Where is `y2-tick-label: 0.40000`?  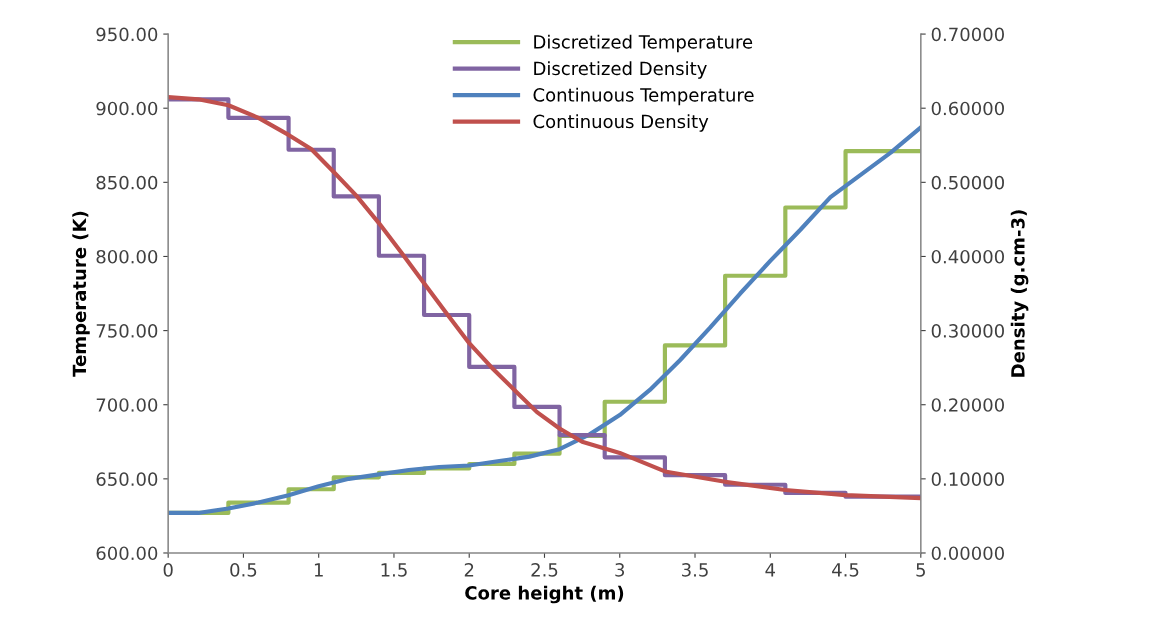 y2-tick-label: 0.40000 is located at coordinates (967, 256).